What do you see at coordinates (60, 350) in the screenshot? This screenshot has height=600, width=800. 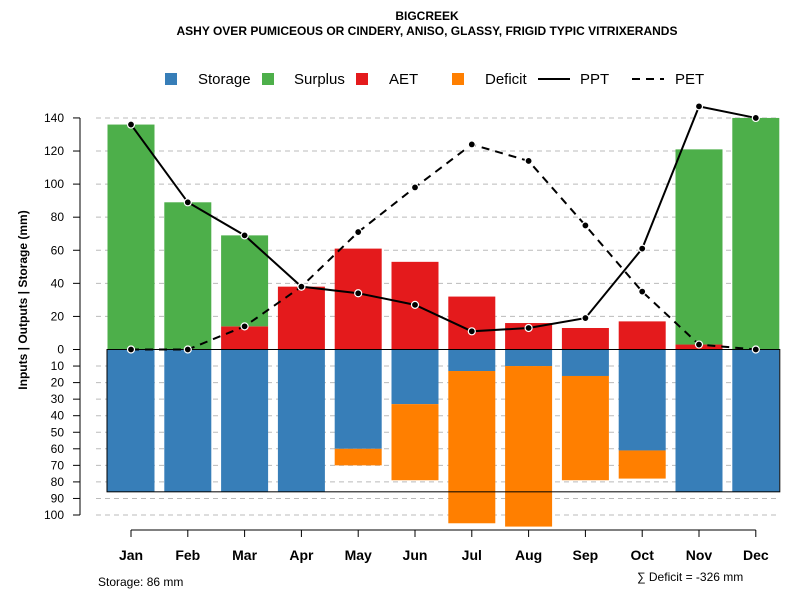 I see `y-tick-label: 0` at bounding box center [60, 350].